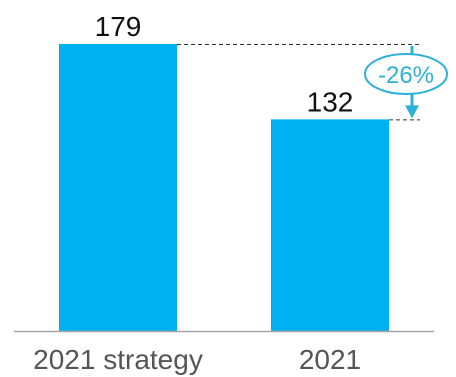 This screenshot has width=456, height=377. I want to click on change-badge, so click(406, 74).